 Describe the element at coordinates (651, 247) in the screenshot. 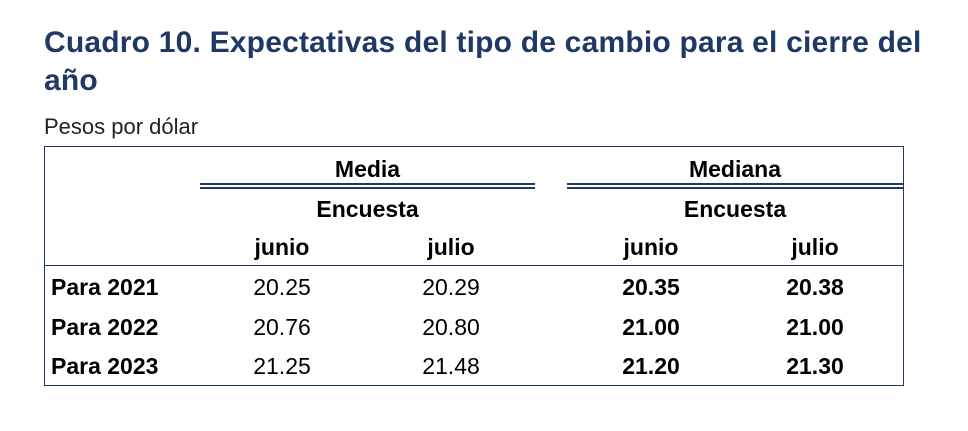

I see `column-header-junio-mediana: junio` at that location.